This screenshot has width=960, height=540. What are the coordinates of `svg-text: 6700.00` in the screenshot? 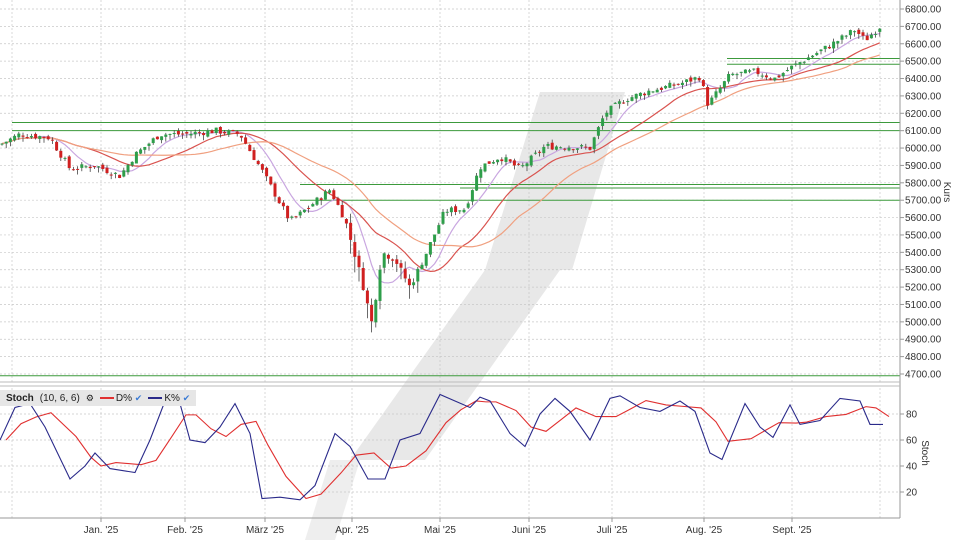 It's located at (923, 27).